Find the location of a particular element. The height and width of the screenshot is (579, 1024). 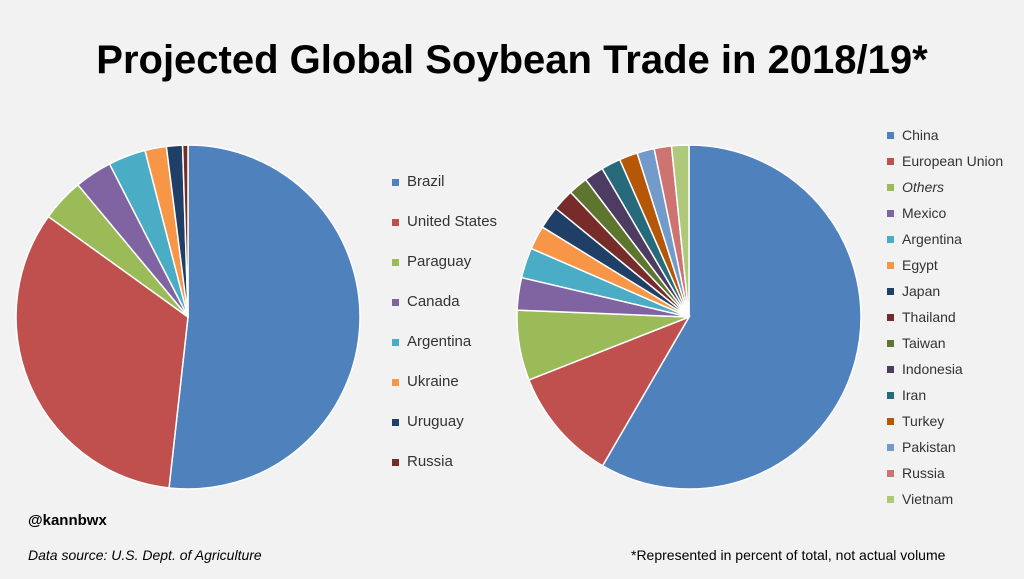

legend-label: Indonesia is located at coordinates (932, 369).